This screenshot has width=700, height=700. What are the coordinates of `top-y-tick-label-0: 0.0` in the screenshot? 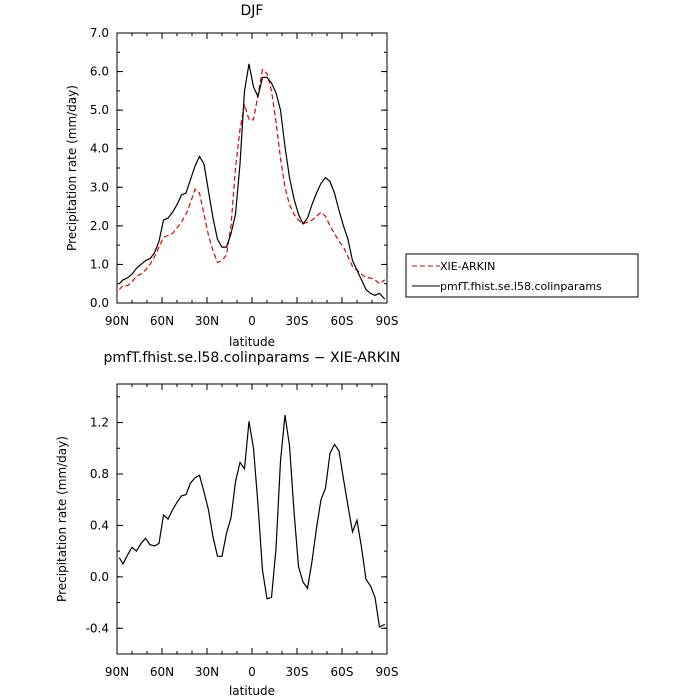 It's located at (99, 303).